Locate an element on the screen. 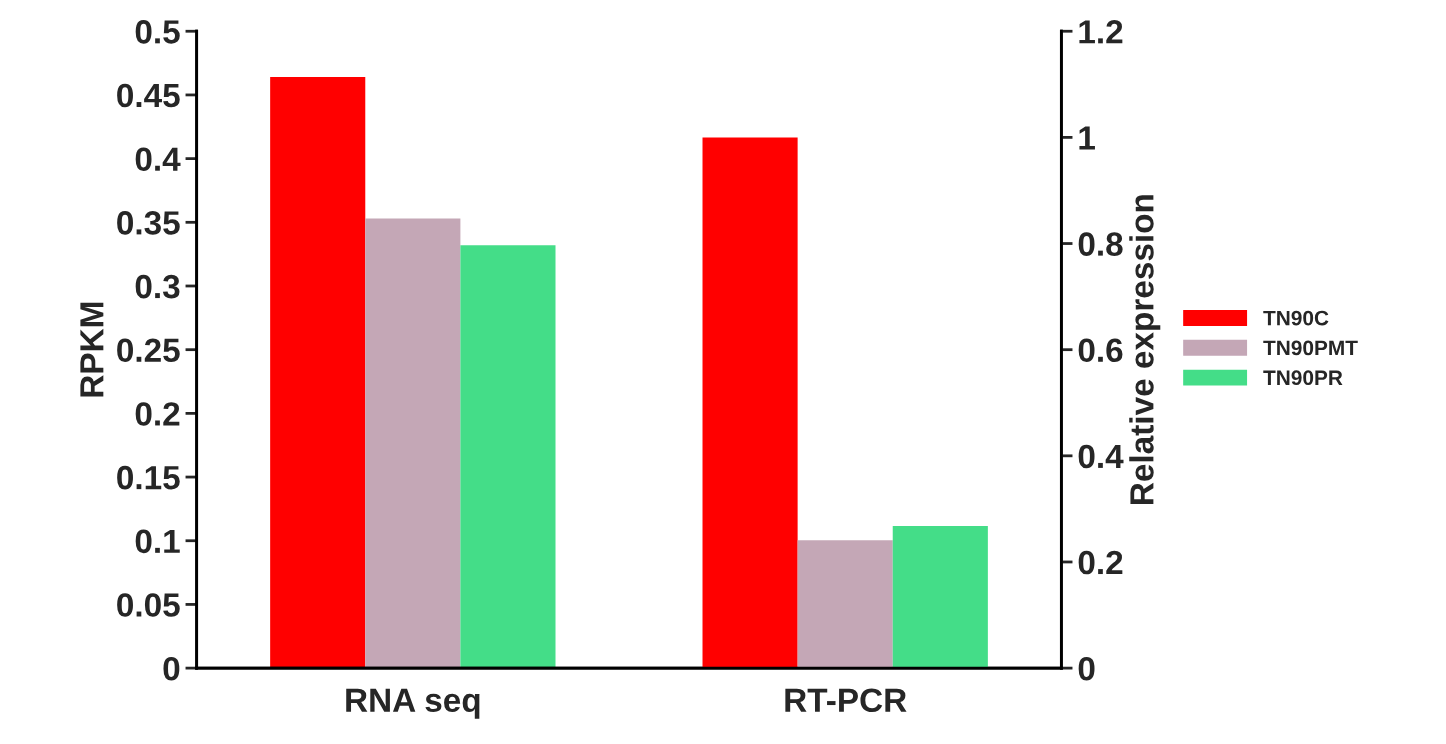 Image resolution: width=1446 pixels, height=744 pixels. y-tick-label: 0.35 is located at coordinates (148, 223).